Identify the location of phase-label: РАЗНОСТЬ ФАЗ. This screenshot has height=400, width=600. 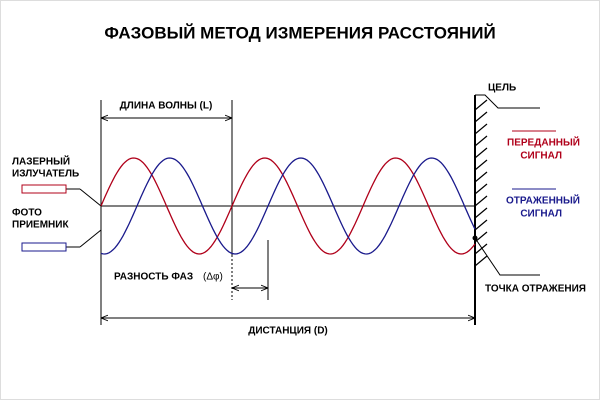
(153, 277).